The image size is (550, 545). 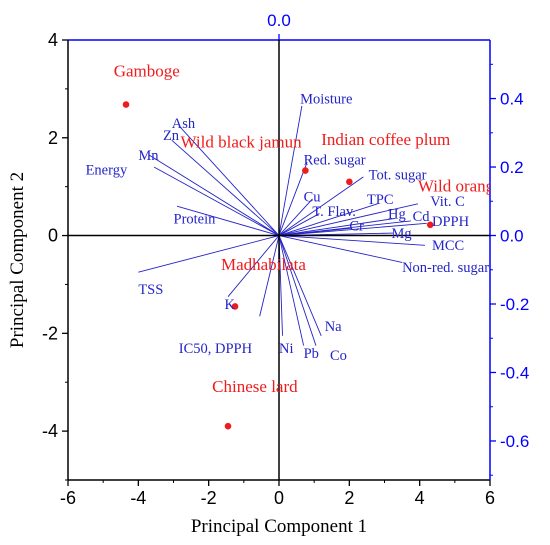 I want to click on score-label: Madhabilata, so click(x=263, y=264).